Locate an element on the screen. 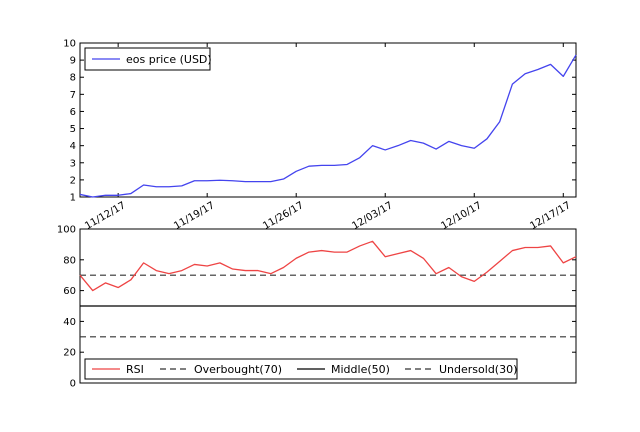 Image resolution: width=640 pixels, height=432 pixels. rsi-y-tick-label: 20 is located at coordinates (69, 353).